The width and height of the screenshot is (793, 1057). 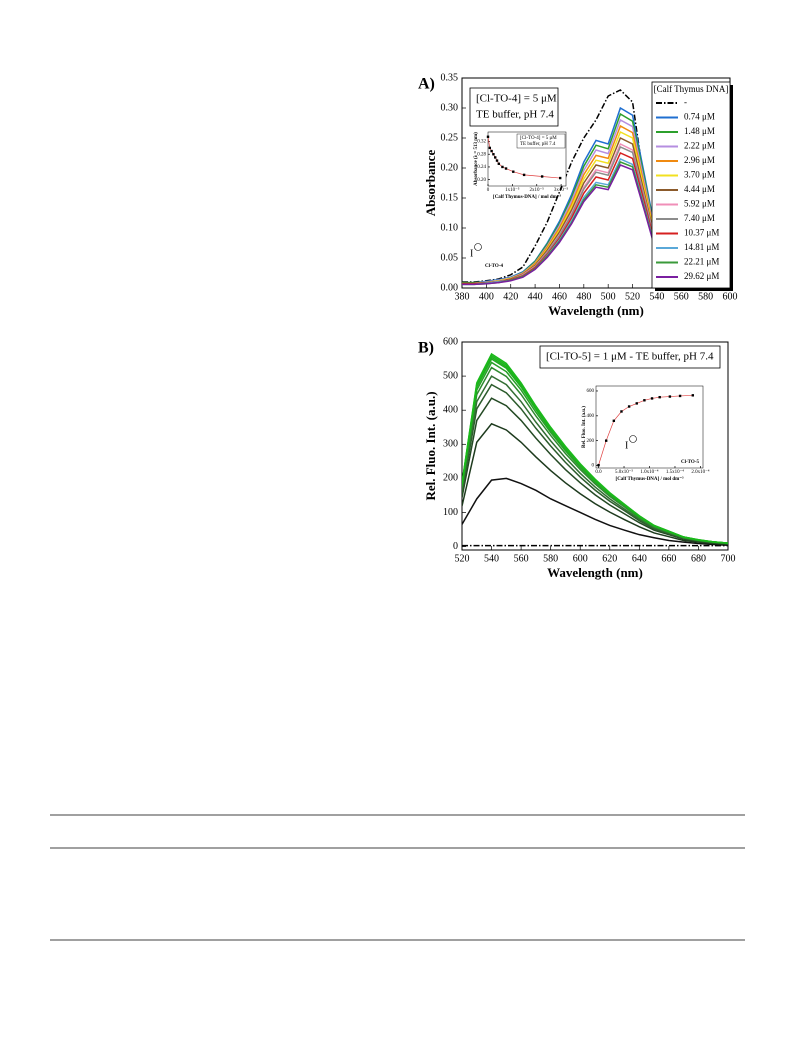 I want to click on y-tick-label: 300, so click(x=450, y=444).